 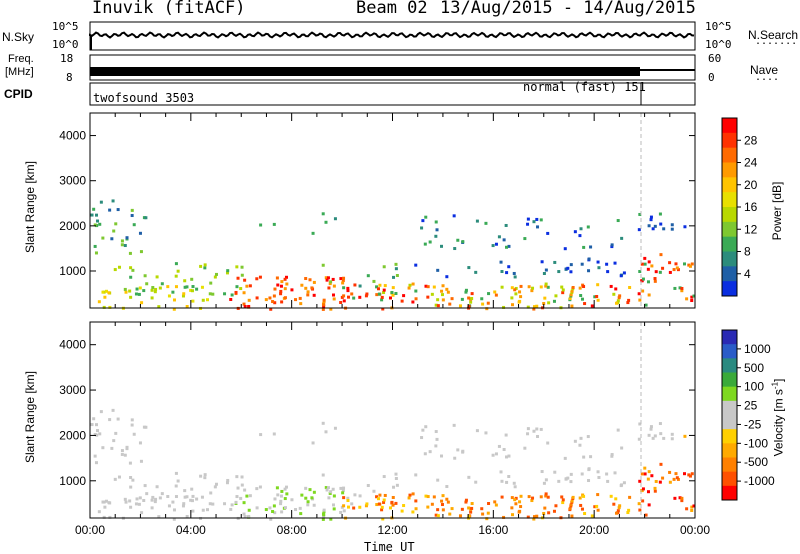 What do you see at coordinates (392, 35) in the screenshot?
I see `nsky-line` at bounding box center [392, 35].